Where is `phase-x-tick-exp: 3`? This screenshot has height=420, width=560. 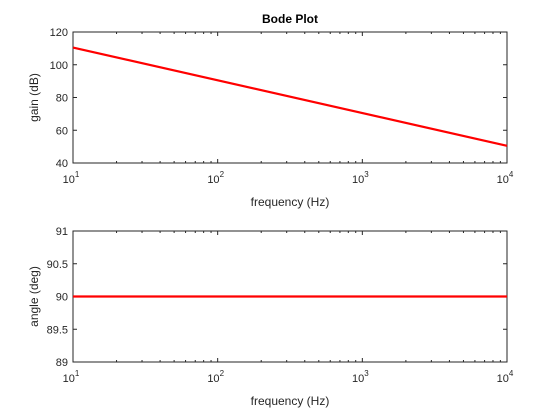 phase-x-tick-exp: 3 is located at coordinates (366, 373).